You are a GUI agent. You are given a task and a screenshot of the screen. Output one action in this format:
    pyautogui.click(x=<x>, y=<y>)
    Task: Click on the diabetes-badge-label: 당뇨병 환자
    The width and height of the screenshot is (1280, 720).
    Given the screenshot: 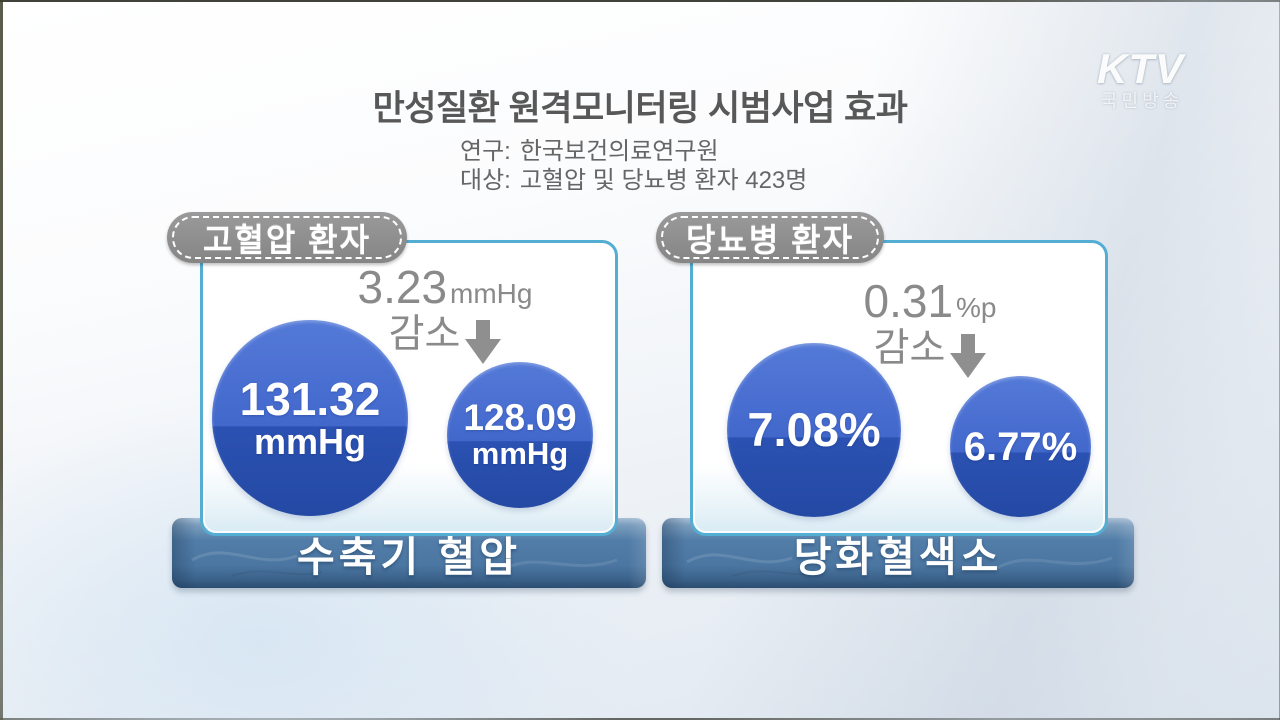 What is the action you would take?
    pyautogui.click(x=770, y=237)
    